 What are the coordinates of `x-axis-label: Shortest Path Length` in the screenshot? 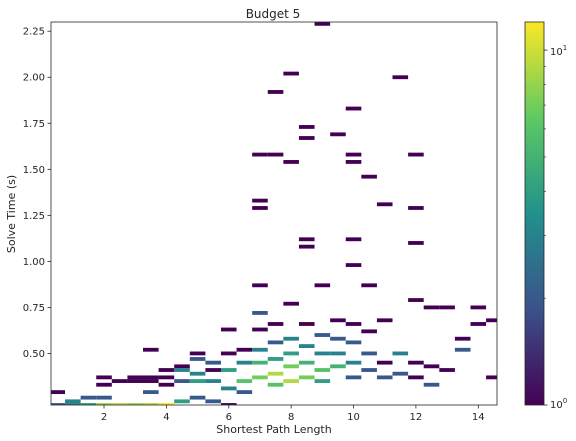 It's located at (273, 429).